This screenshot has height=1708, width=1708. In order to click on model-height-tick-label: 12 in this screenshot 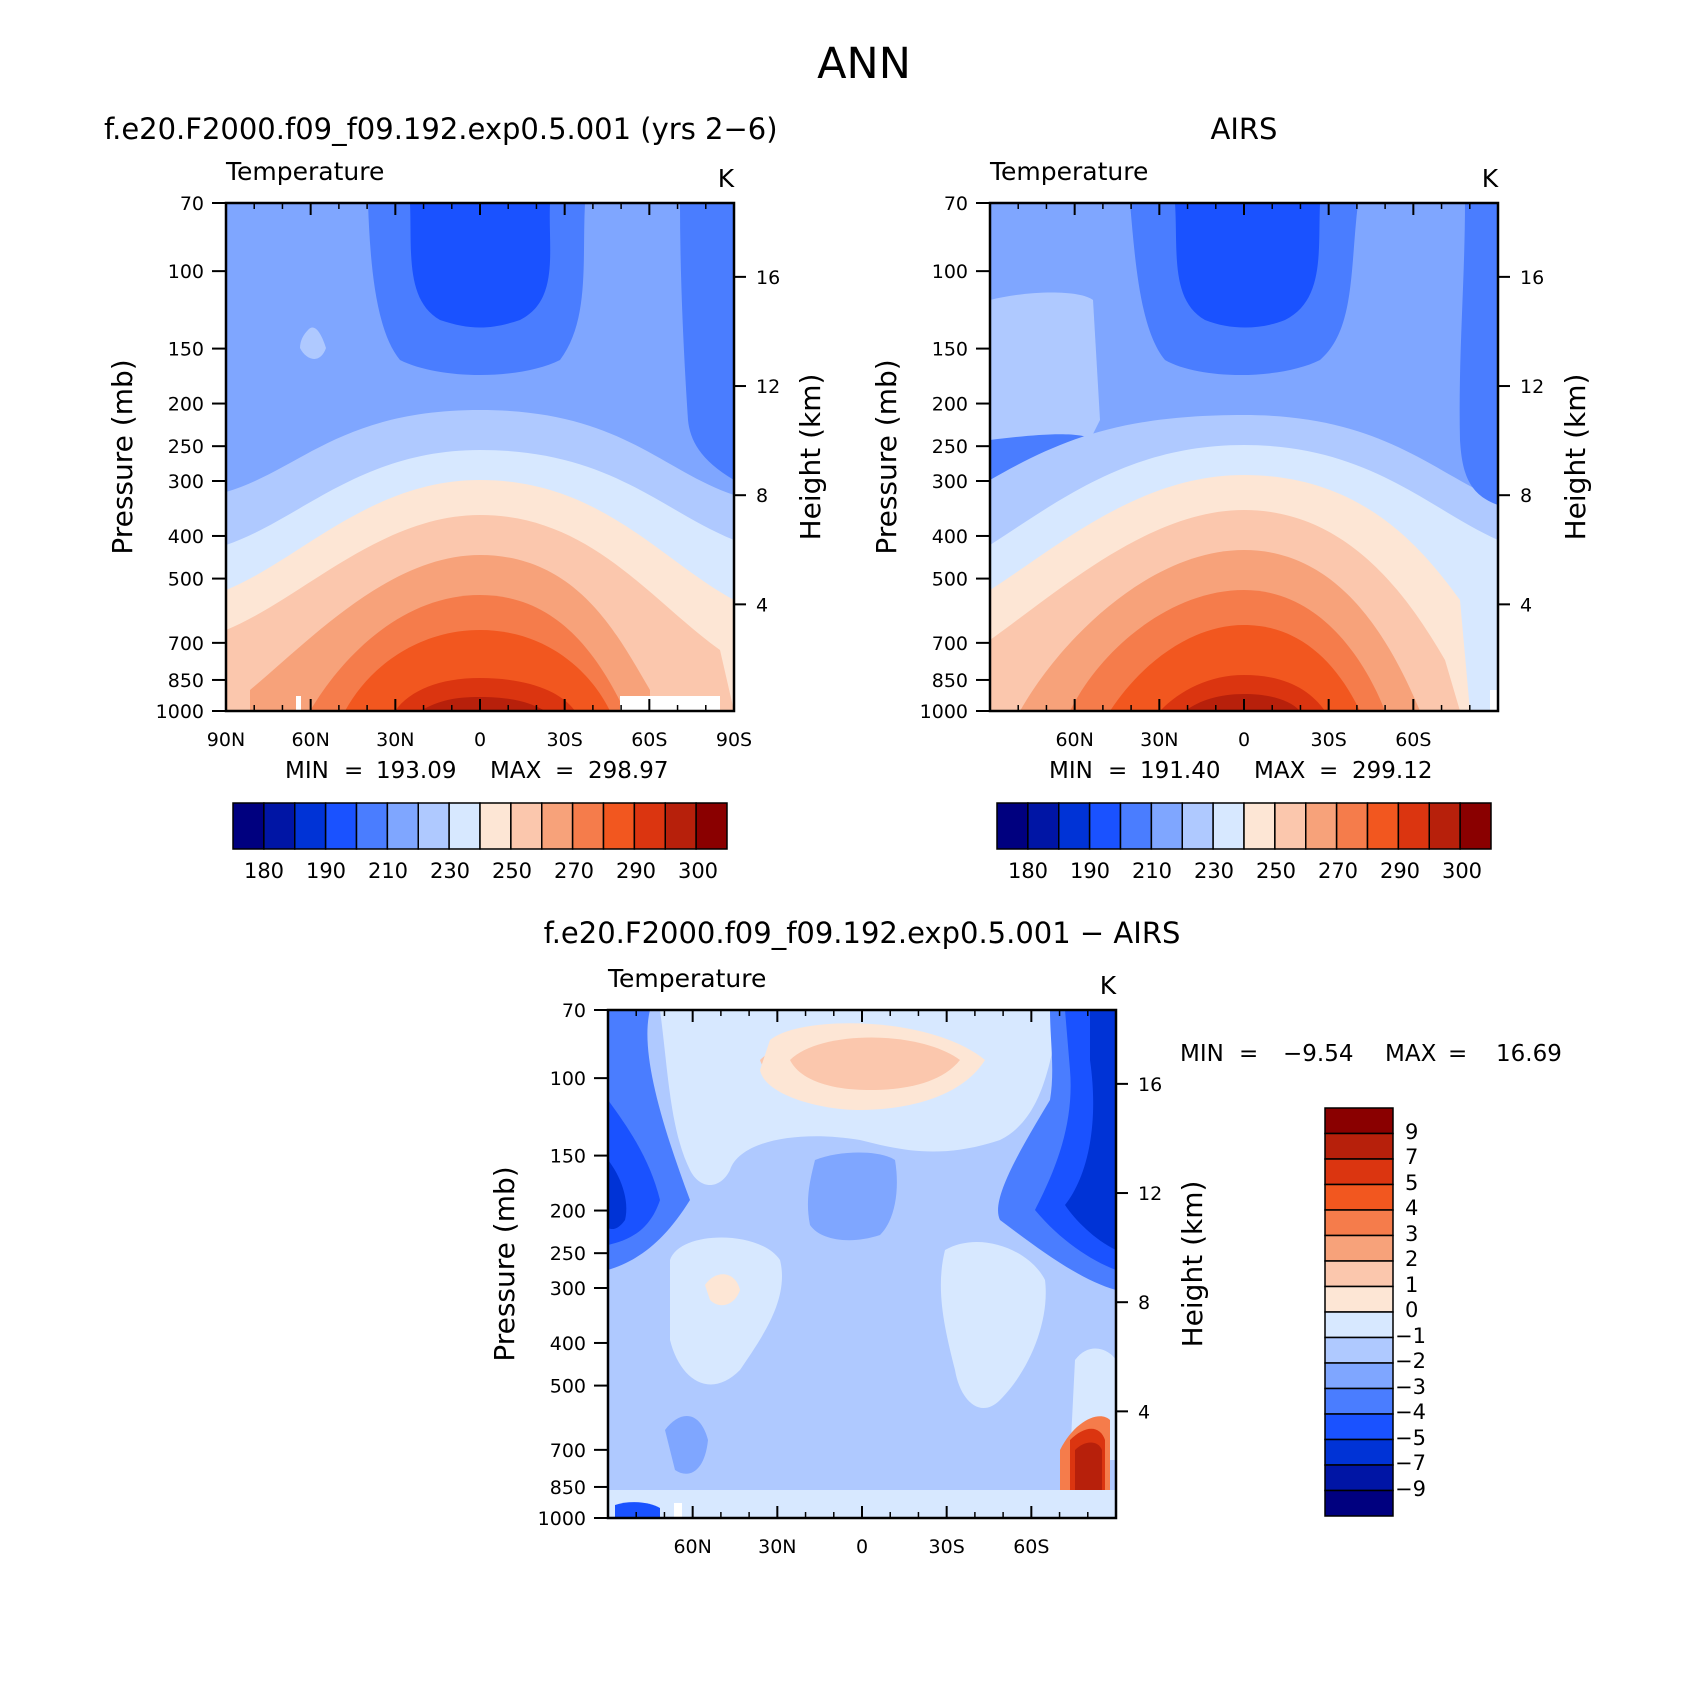, I will do `click(768, 387)`.